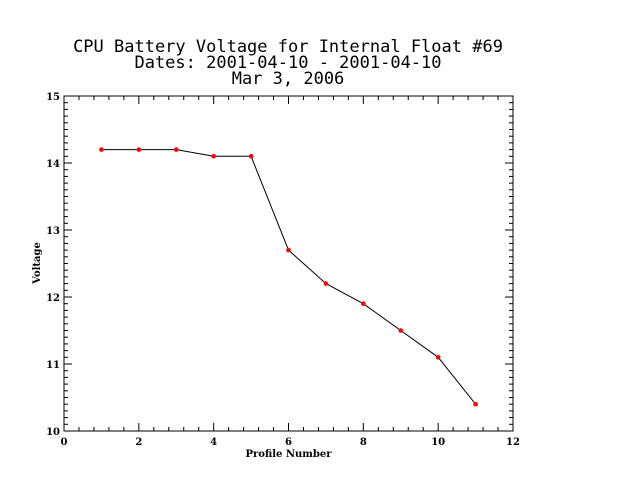  Describe the element at coordinates (363, 442) in the screenshot. I see `x-tick-label: 8` at that location.